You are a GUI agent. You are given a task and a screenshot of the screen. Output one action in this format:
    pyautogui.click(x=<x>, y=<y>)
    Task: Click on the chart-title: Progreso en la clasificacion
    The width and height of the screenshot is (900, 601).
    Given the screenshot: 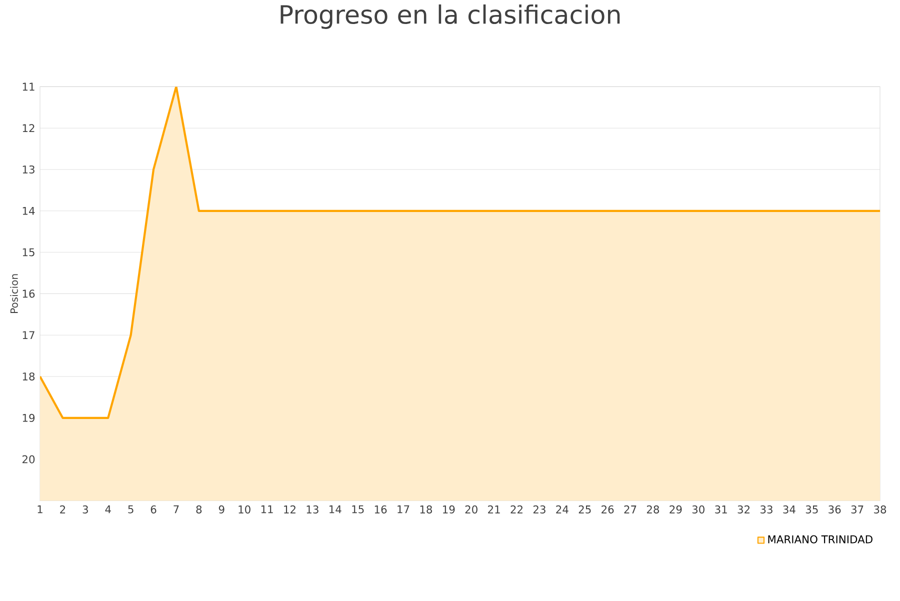 What is the action you would take?
    pyautogui.click(x=450, y=17)
    